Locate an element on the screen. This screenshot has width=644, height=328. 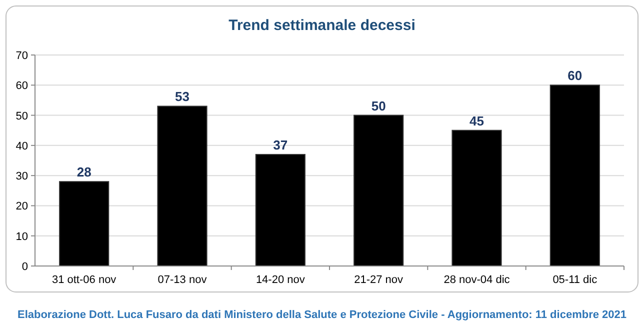
y-tick-label: 30 is located at coordinates (22, 176).